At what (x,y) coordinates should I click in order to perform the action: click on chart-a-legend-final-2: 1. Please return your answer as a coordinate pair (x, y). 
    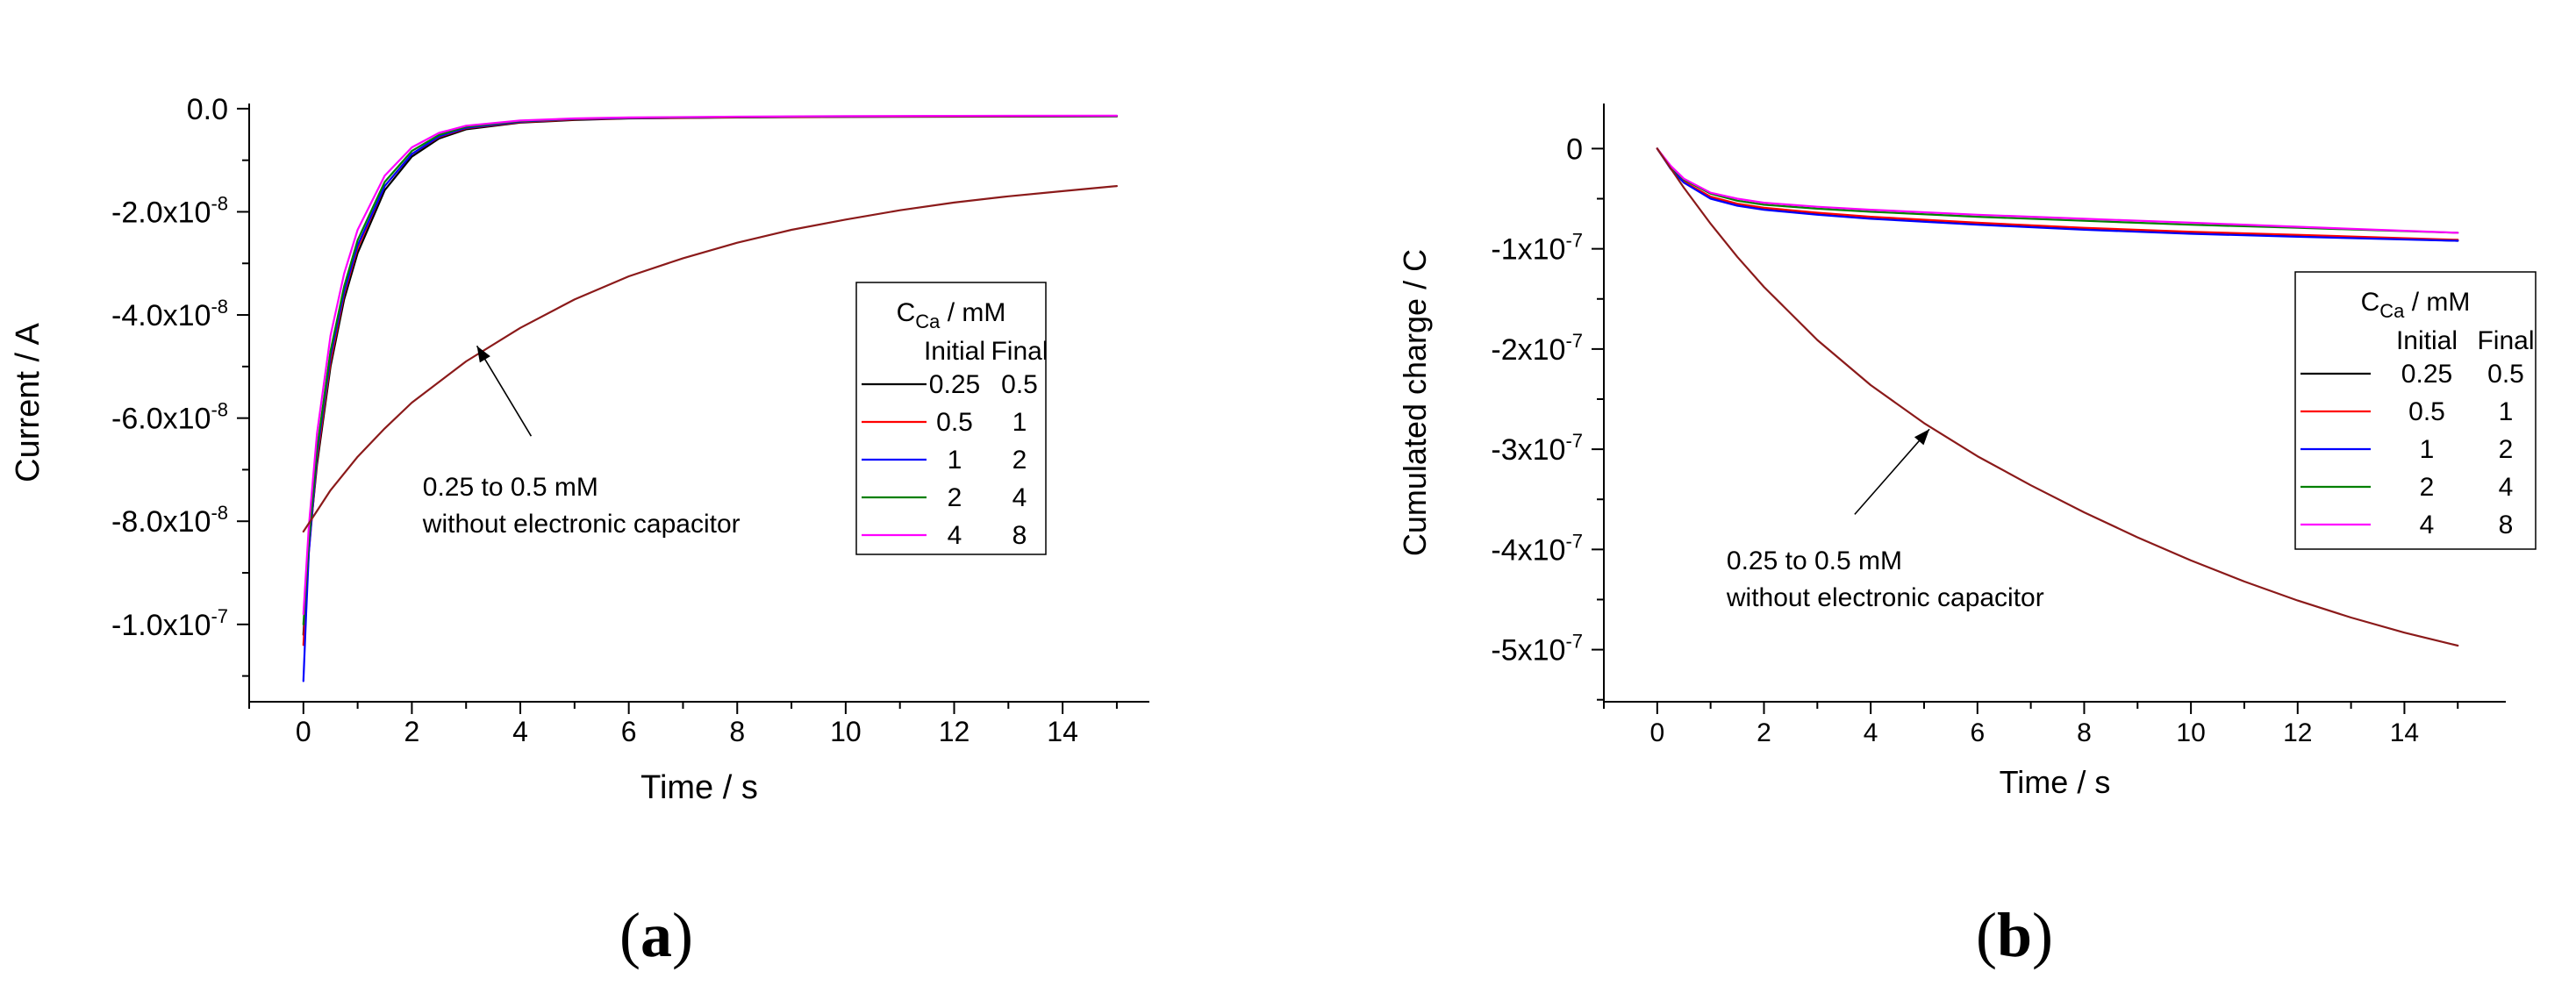
    Looking at the image, I should click on (1020, 422).